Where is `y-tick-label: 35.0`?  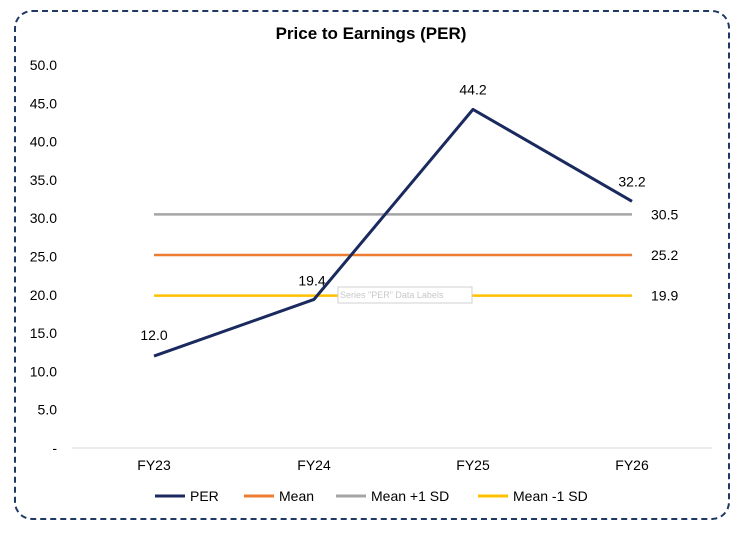
y-tick-label: 35.0 is located at coordinates (43, 180).